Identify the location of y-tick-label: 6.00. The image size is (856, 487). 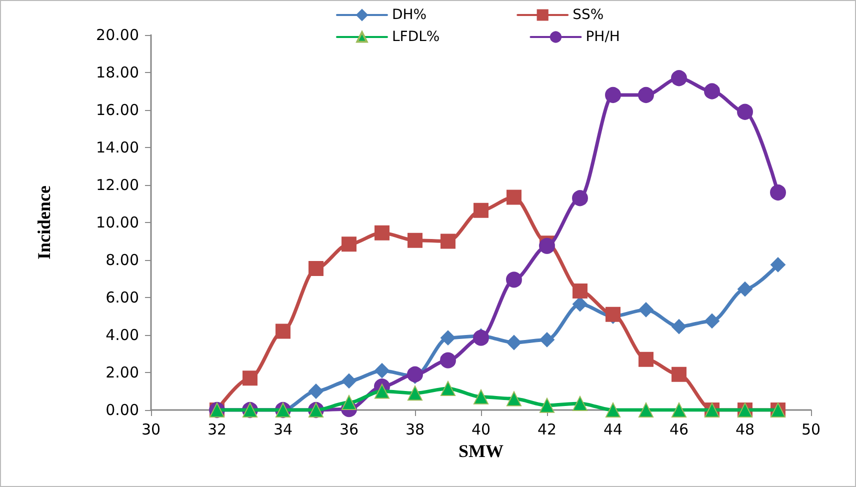
(122, 297).